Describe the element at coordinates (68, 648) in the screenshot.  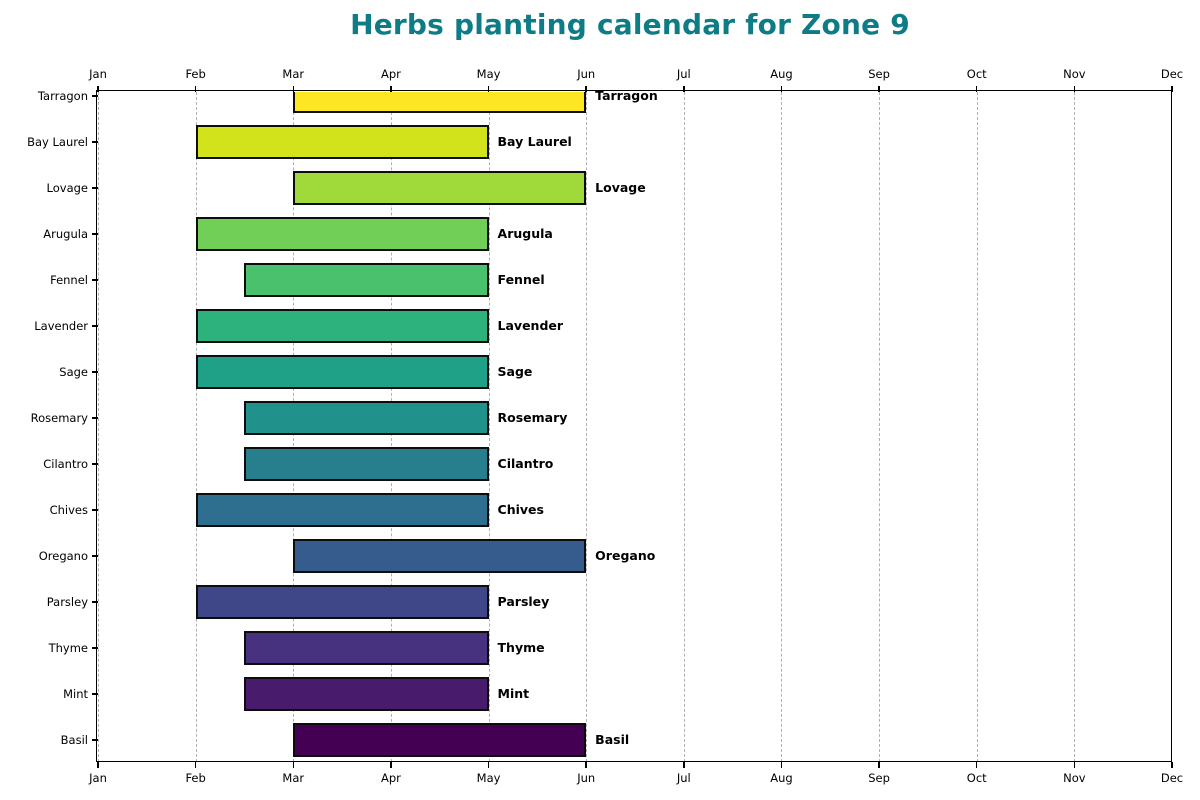
I see `y-tick-label: Thyme` at that location.